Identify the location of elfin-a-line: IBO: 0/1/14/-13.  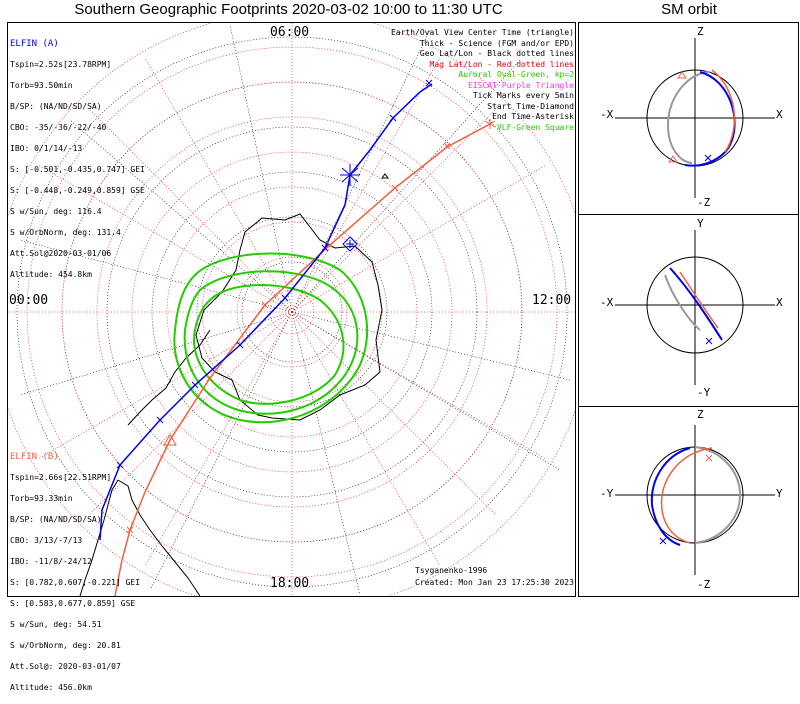
(46, 148).